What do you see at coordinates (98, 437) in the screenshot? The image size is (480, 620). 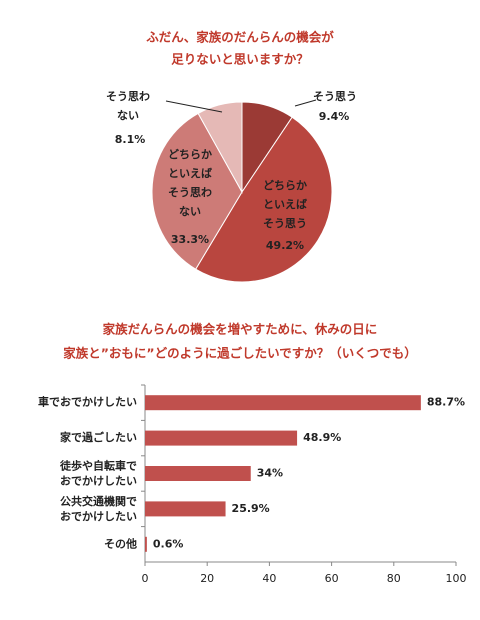 I see `y-tick-label: 家で過ごしたい` at bounding box center [98, 437].